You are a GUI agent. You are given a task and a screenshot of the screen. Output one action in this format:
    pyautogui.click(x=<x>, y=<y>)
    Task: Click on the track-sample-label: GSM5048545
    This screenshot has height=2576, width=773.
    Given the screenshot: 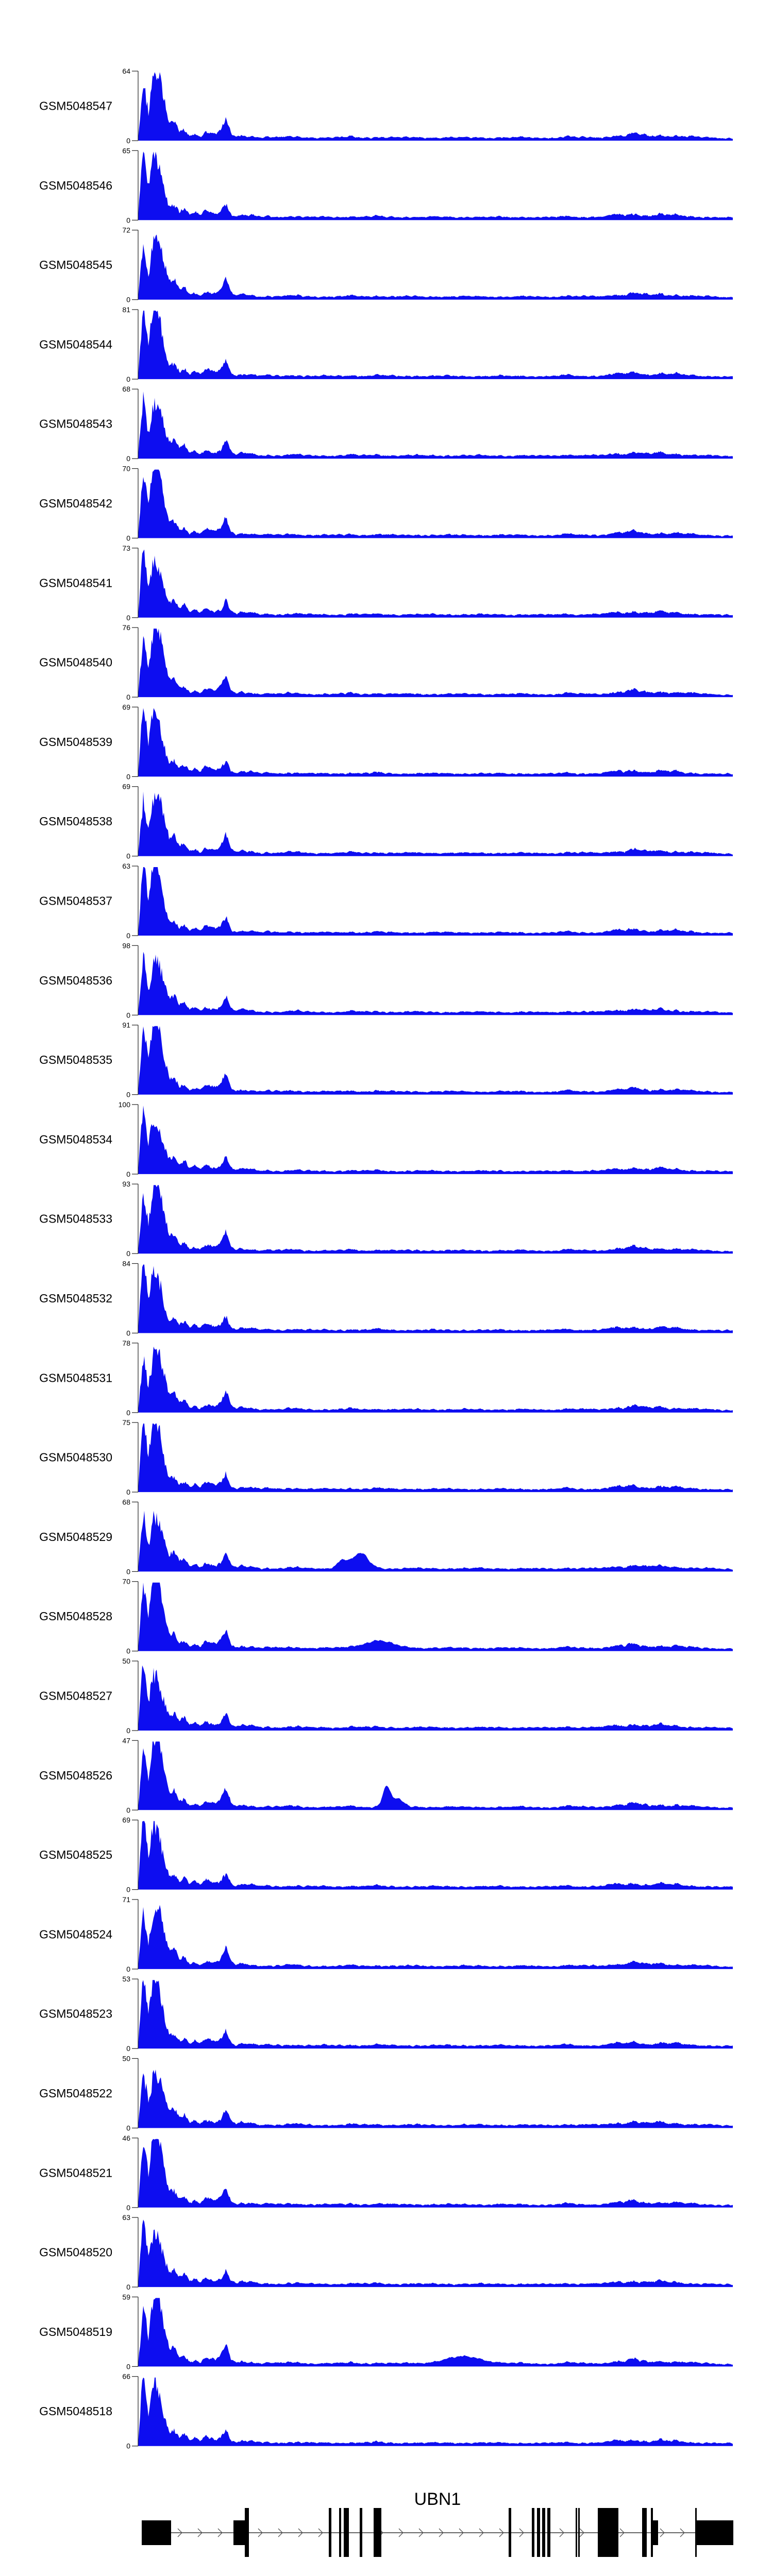 What is the action you would take?
    pyautogui.click(x=75, y=265)
    